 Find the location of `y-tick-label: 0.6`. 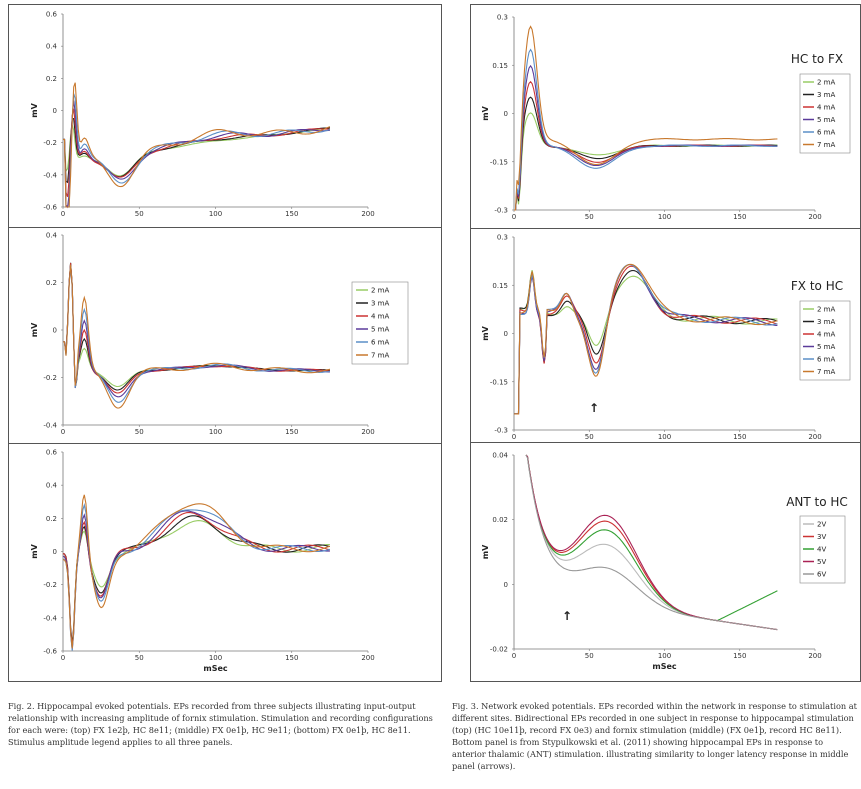

y-tick-label: 0.6 is located at coordinates (52, 453).